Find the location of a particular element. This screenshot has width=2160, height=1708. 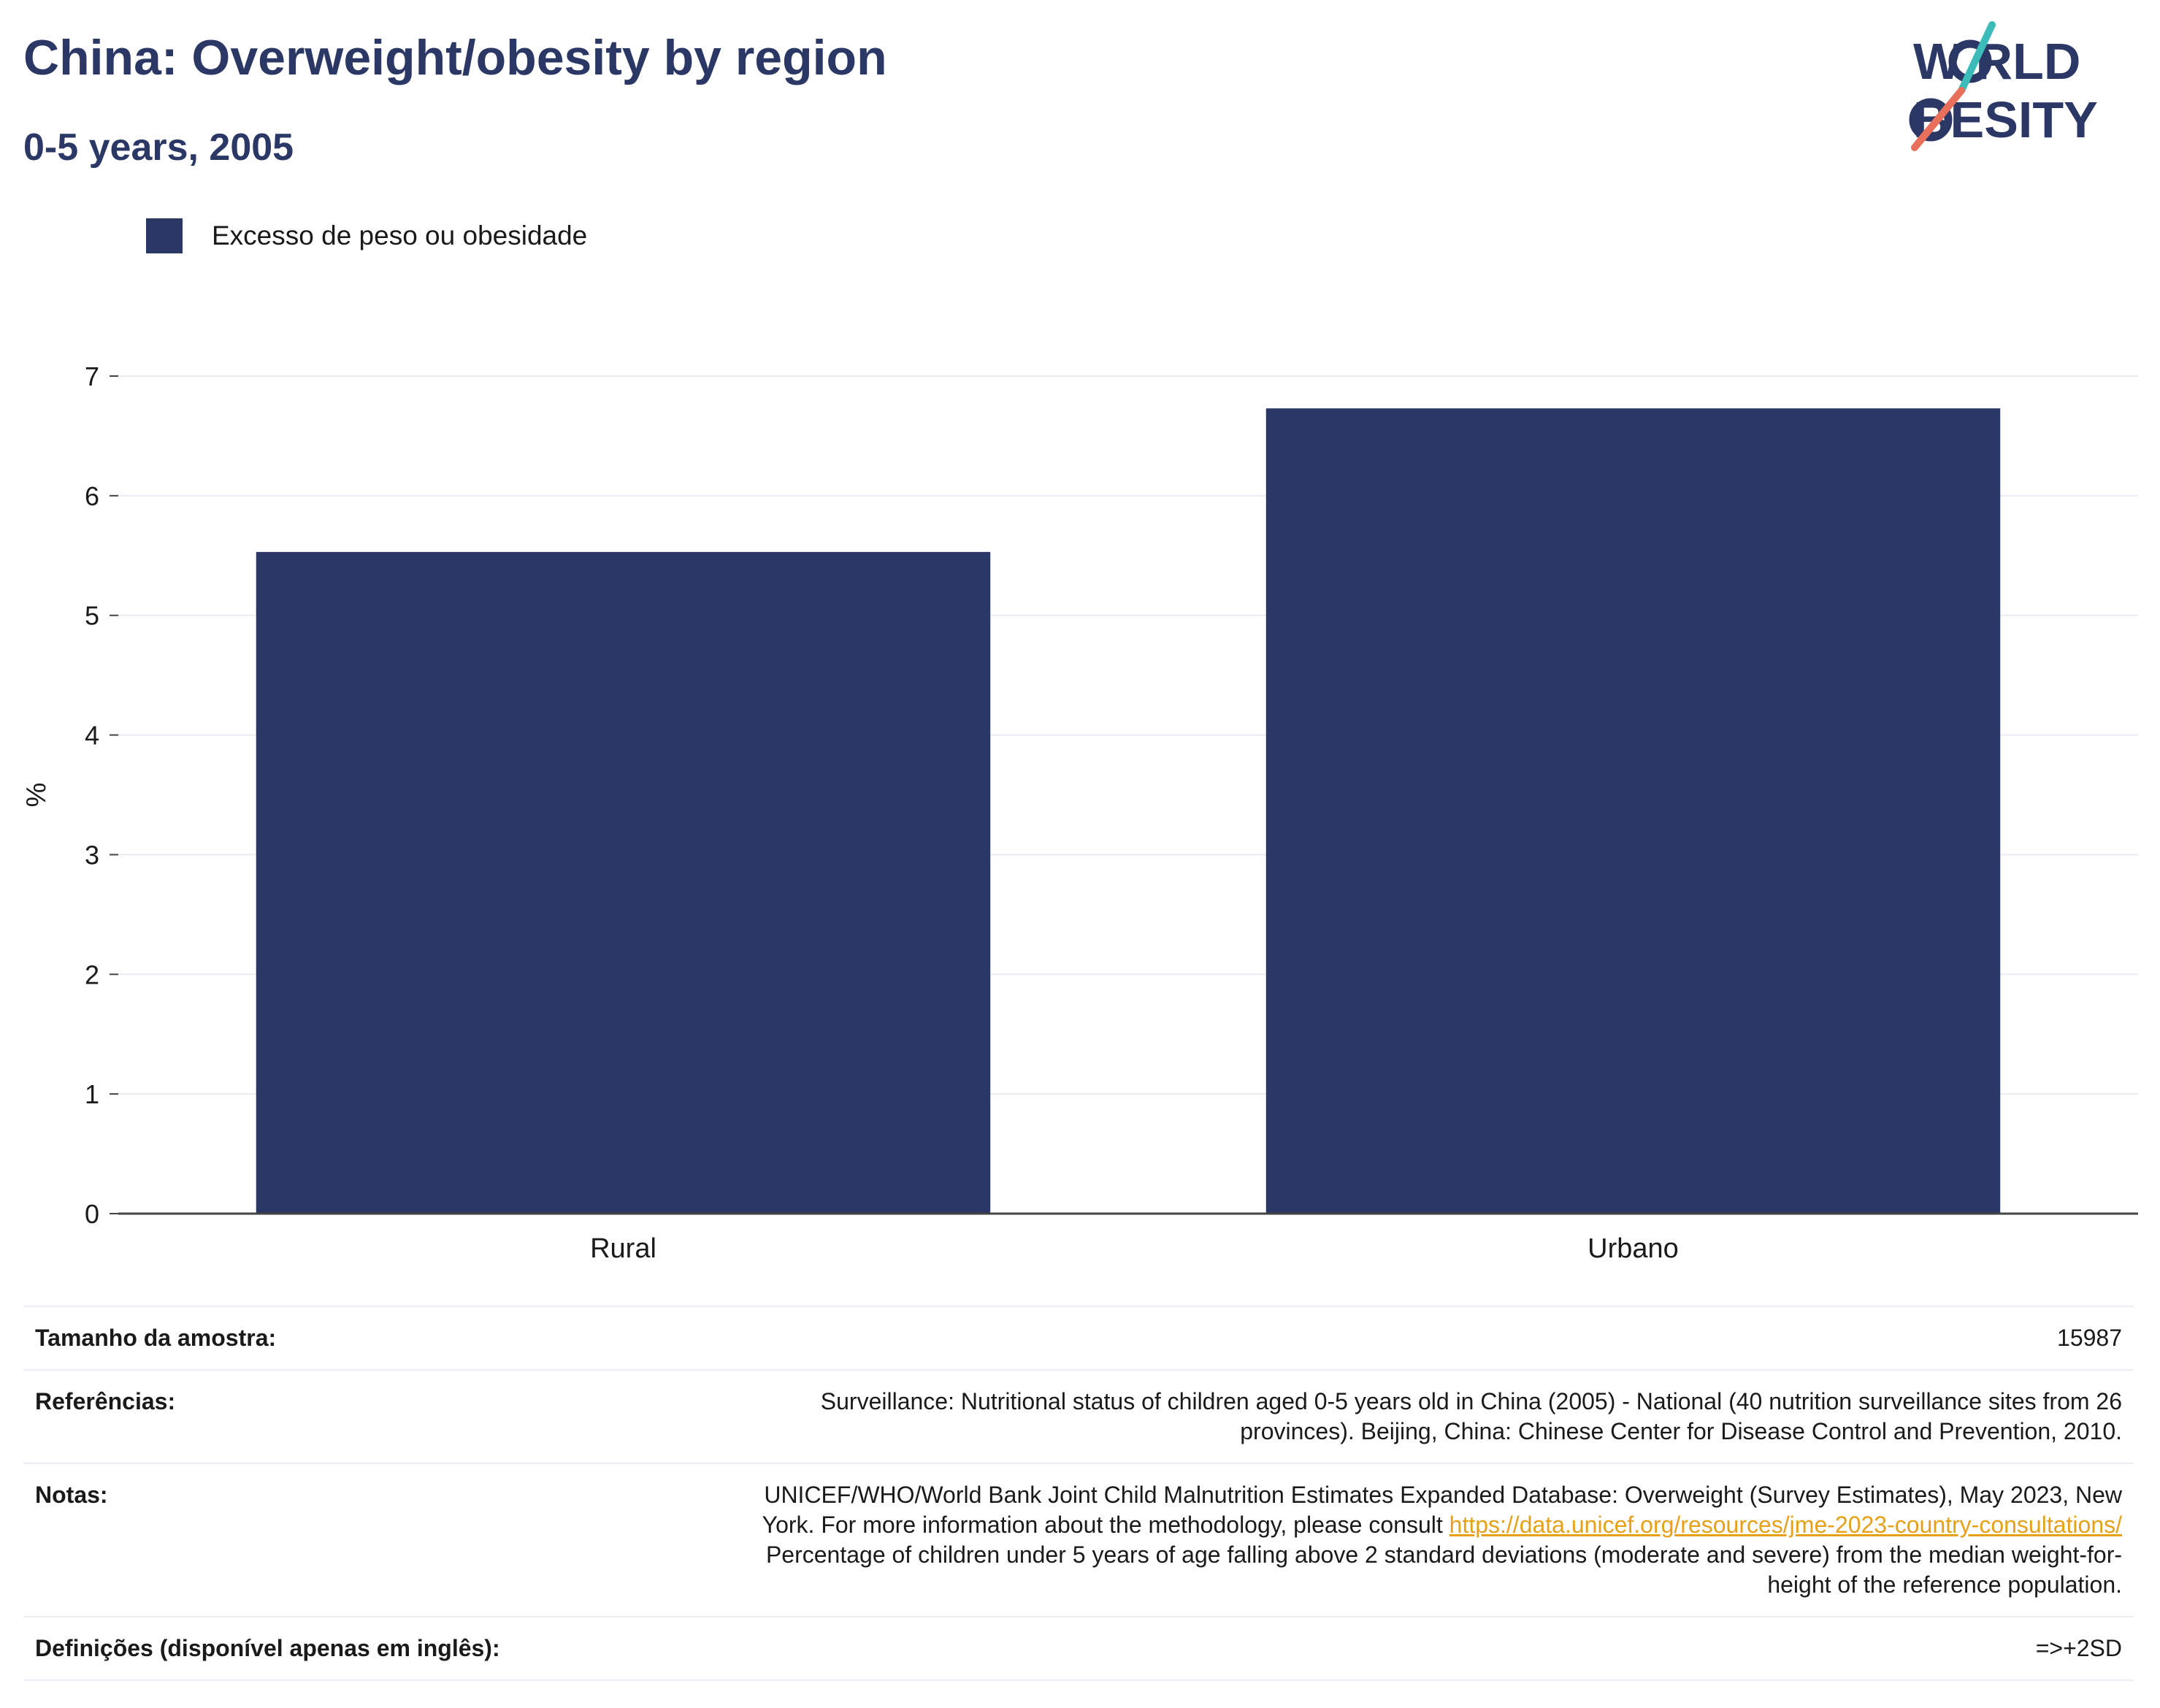

definitions-value: =>+2SD is located at coordinates (1382, 1648).